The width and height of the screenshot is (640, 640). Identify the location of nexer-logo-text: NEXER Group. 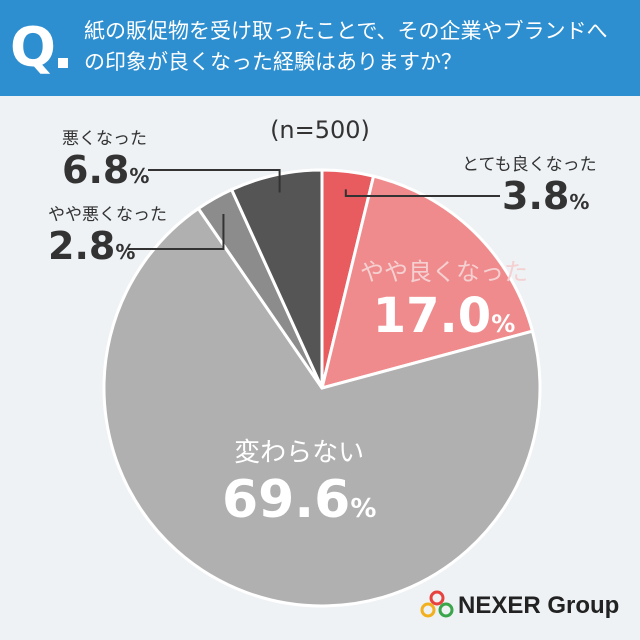
(539, 605).